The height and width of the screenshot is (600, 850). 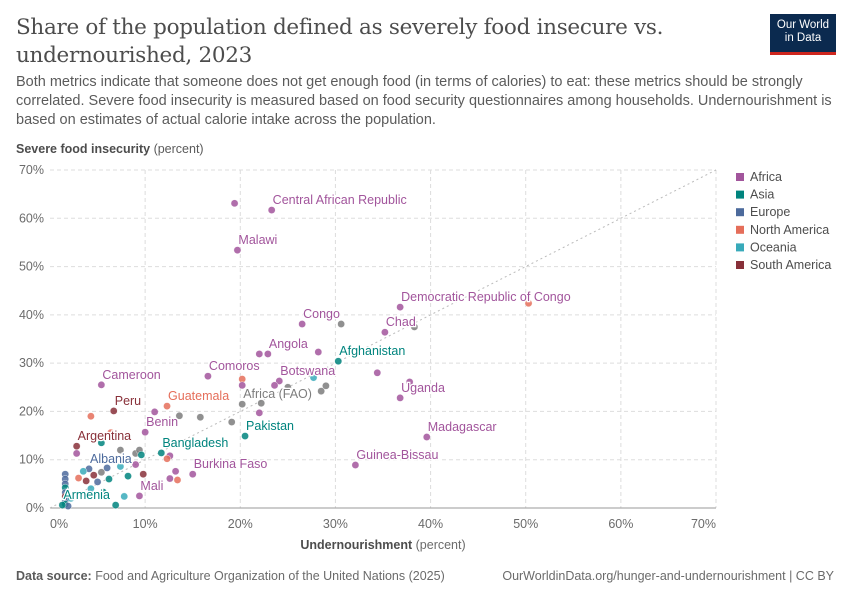 What do you see at coordinates (240, 524) in the screenshot?
I see `x-tick-label: 20%` at bounding box center [240, 524].